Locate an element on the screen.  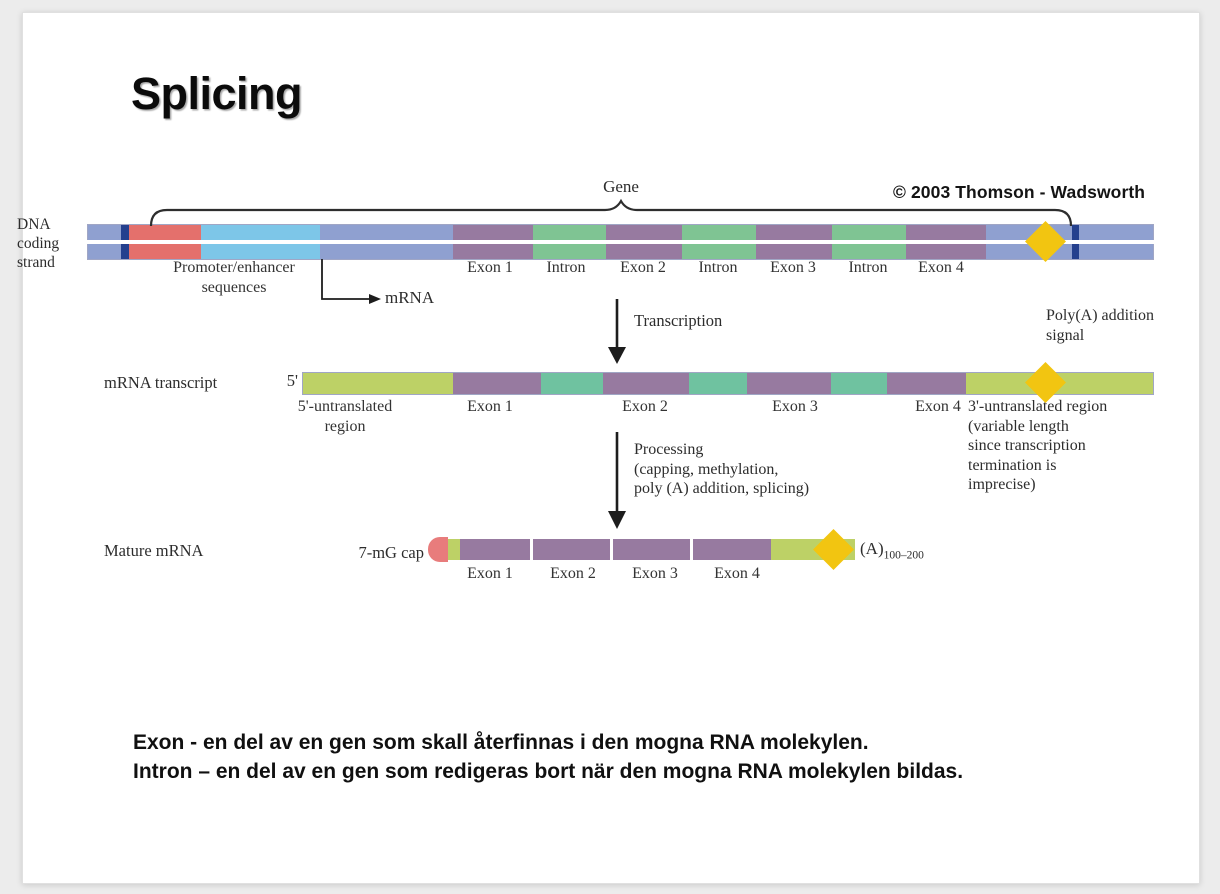
utr3-note-line-5: imprecise) is located at coordinates (1002, 484).